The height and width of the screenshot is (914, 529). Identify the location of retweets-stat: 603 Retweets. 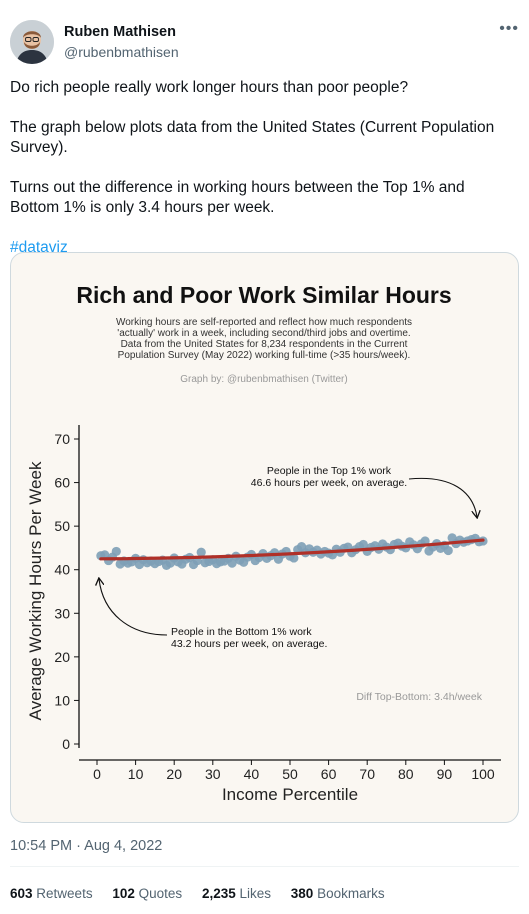
(51, 893).